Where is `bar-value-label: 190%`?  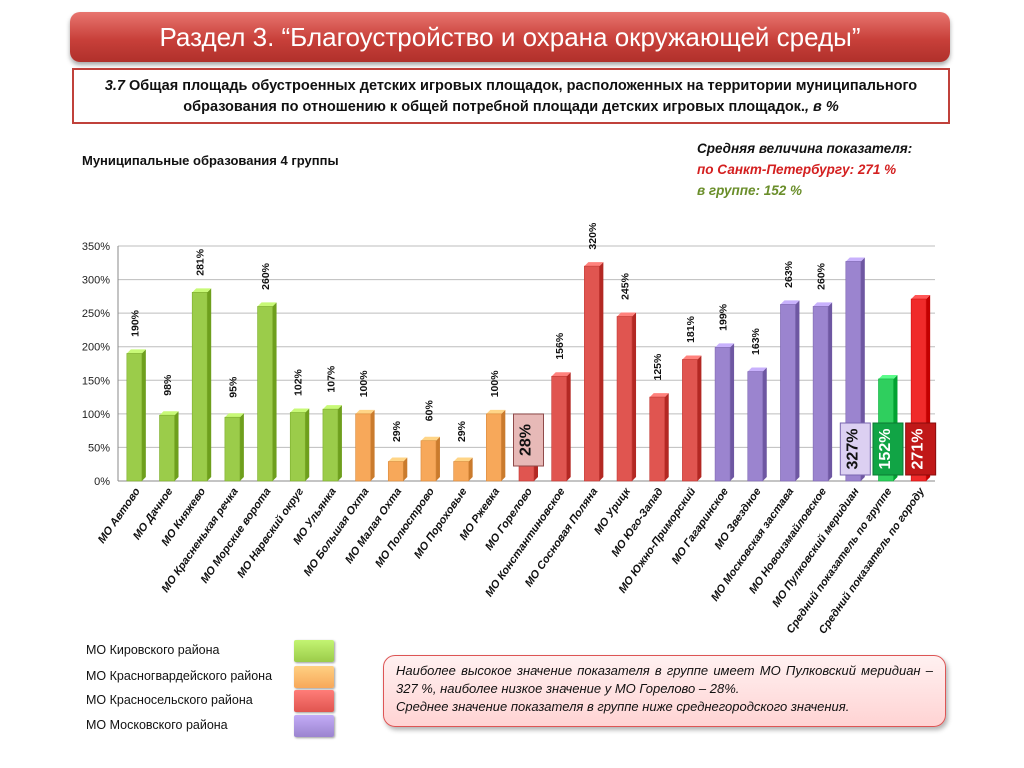
bar-value-label: 190% is located at coordinates (135, 323).